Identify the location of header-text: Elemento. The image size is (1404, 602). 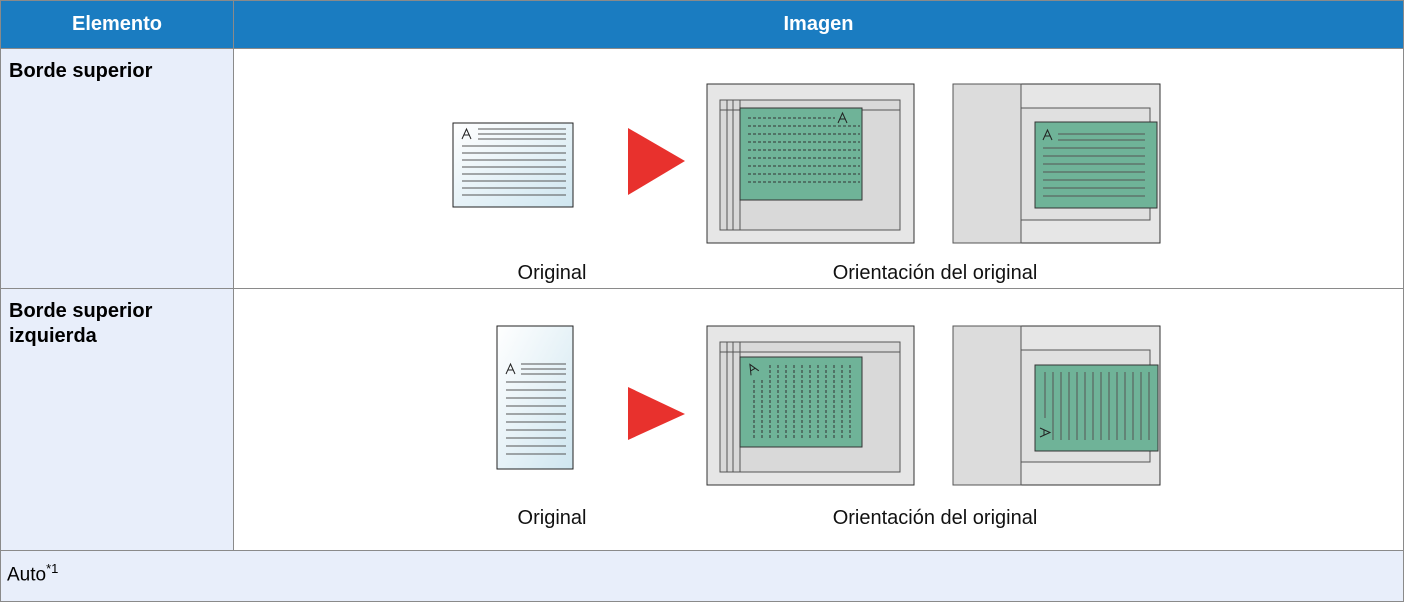
(117, 24).